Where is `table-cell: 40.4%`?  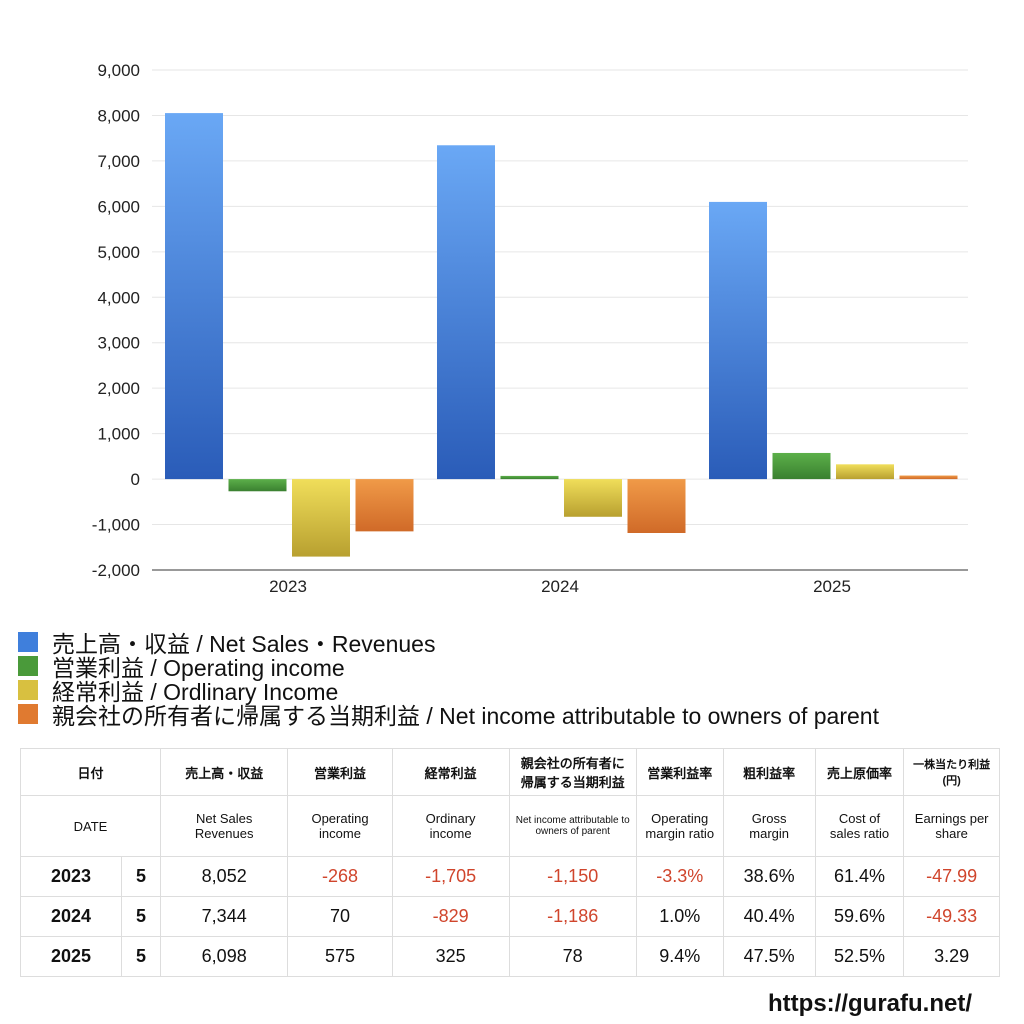 table-cell: 40.4% is located at coordinates (769, 916).